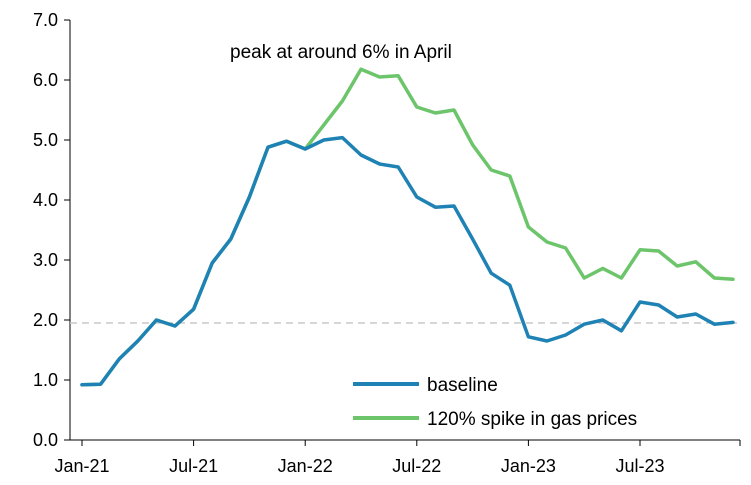 The image size is (751, 485). What do you see at coordinates (45, 380) in the screenshot?
I see `y-tick-label: 1.0` at bounding box center [45, 380].